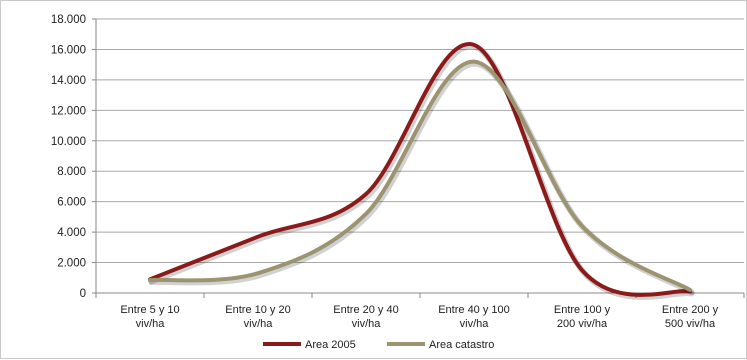 The height and width of the screenshot is (360, 747). Describe the element at coordinates (71, 172) in the screenshot. I see `y-tick-label: 8.000` at that location.